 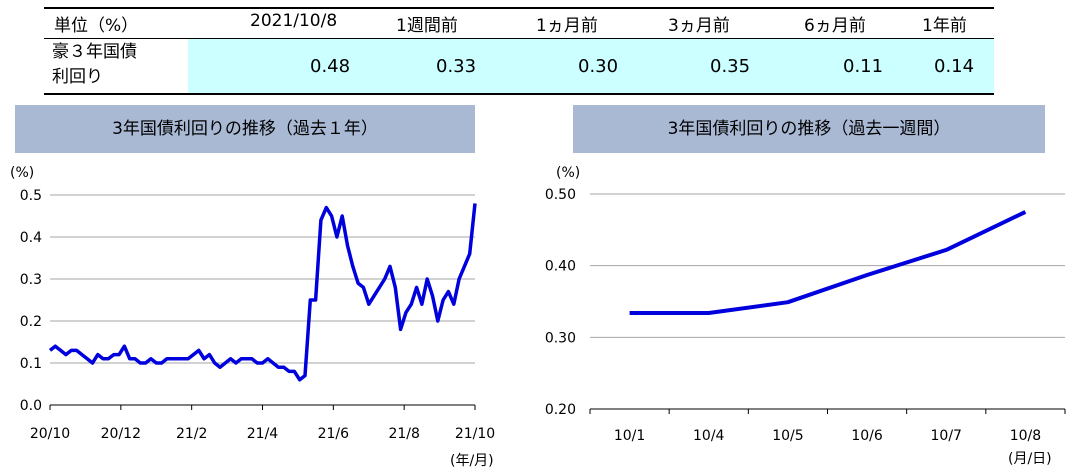 I want to click on x-tick-label: 21/8, so click(x=403, y=434).